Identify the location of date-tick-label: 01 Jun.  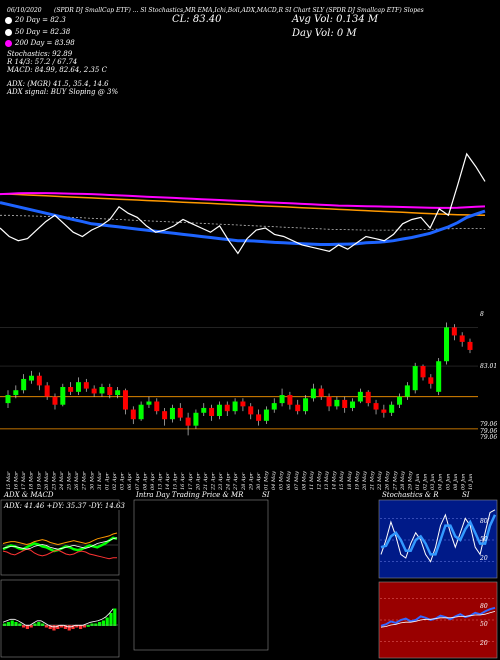
(418, 482).